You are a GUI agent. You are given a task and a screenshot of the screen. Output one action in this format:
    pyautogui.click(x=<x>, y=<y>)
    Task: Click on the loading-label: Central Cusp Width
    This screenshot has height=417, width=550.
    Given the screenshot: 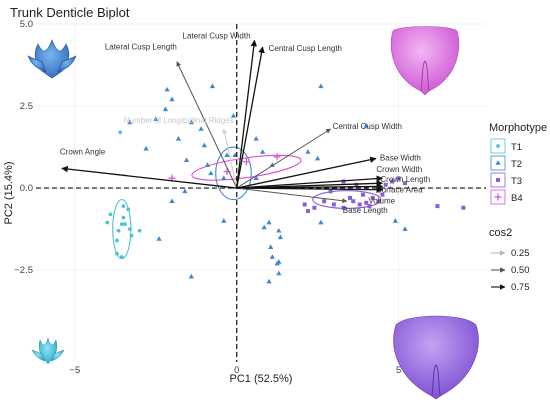 What is the action you would take?
    pyautogui.click(x=367, y=126)
    